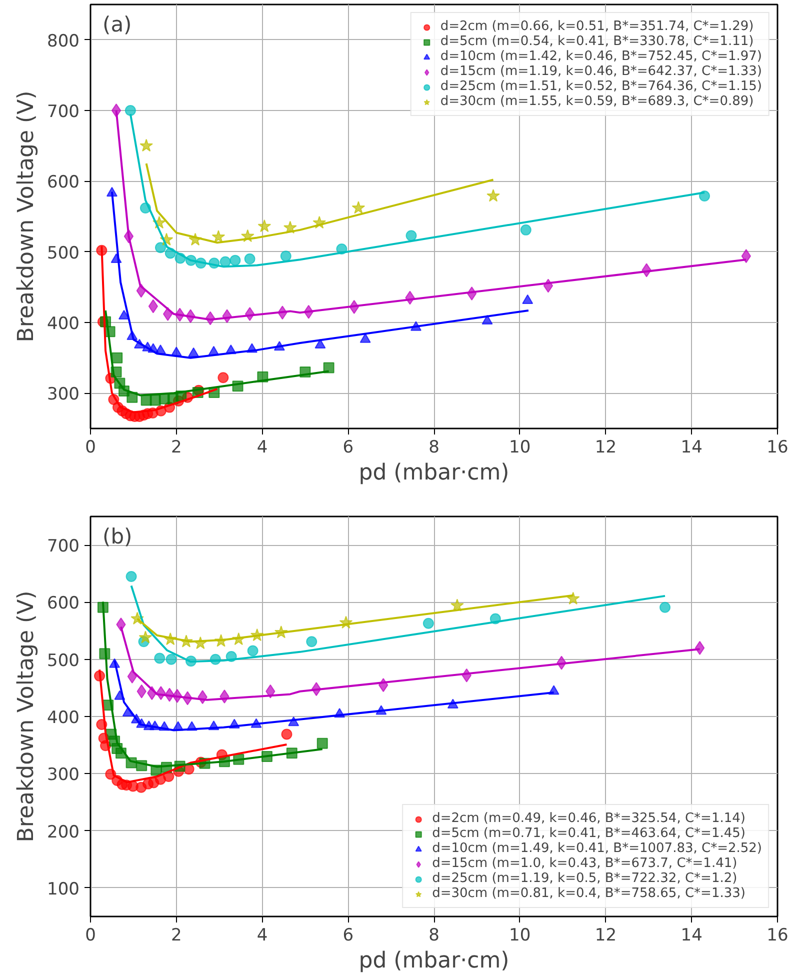 The width and height of the screenshot is (793, 977). I want to click on legend-label: d=5cm (m=0.54, k=0.41, B*=330.78, C*=1.11), so click(597, 41).